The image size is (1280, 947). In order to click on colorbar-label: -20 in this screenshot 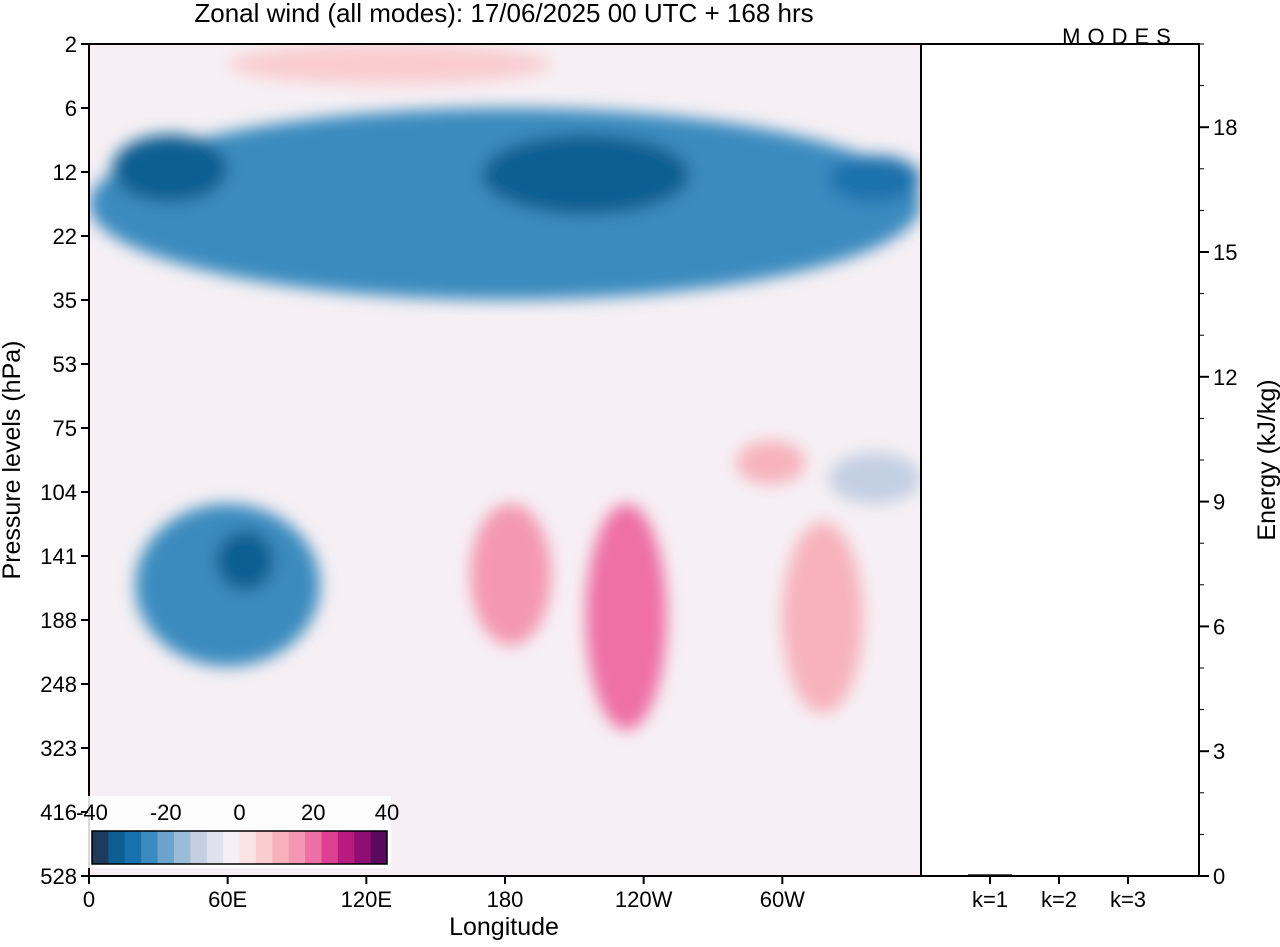, I will do `click(166, 812)`.